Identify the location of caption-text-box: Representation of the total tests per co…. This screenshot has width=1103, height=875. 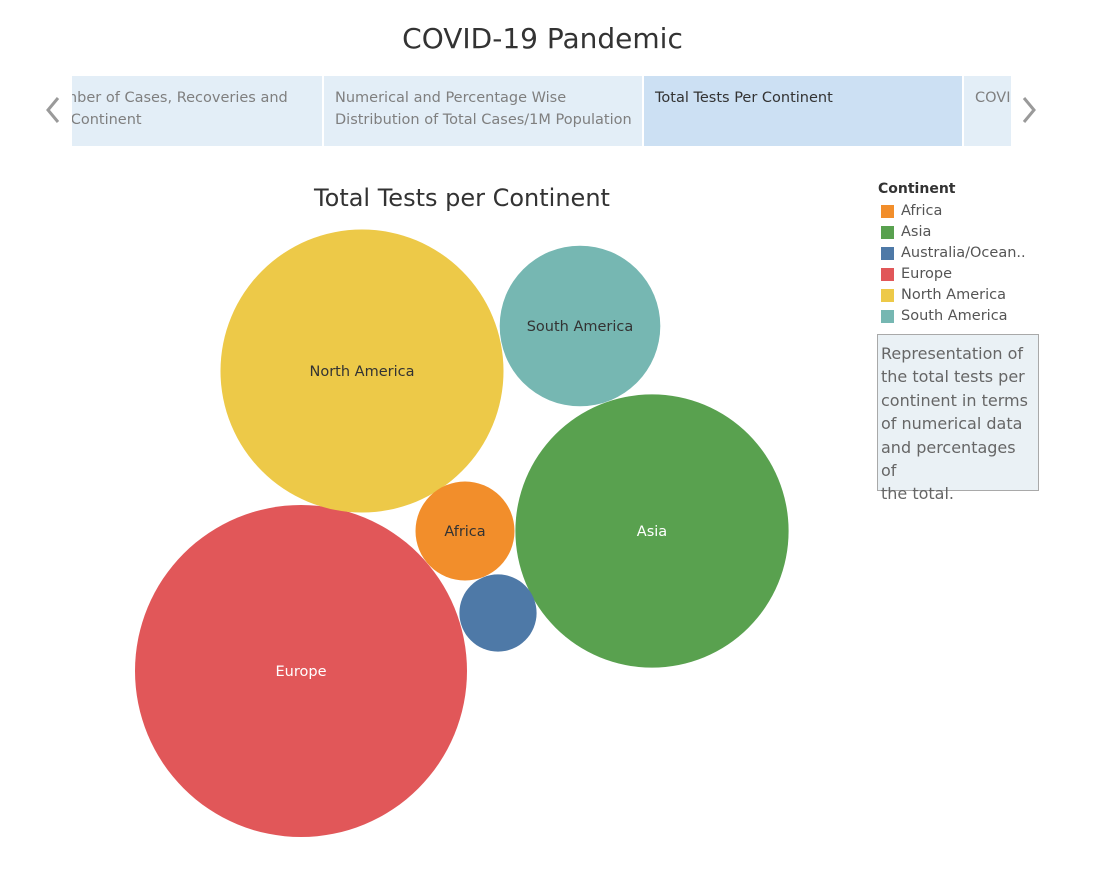
(958, 418).